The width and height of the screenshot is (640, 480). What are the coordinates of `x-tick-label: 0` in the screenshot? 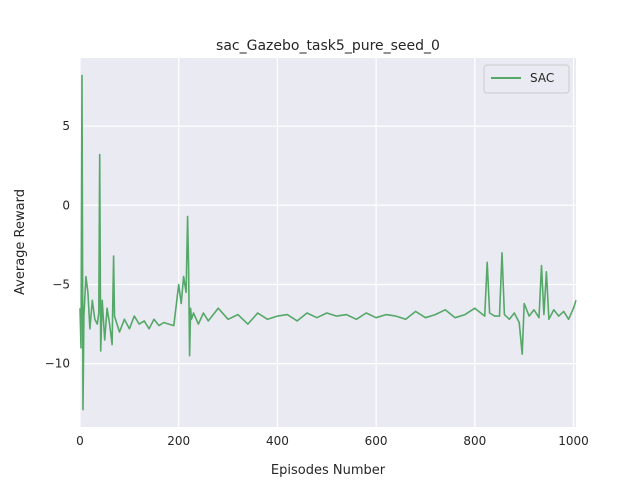 It's located at (80, 441).